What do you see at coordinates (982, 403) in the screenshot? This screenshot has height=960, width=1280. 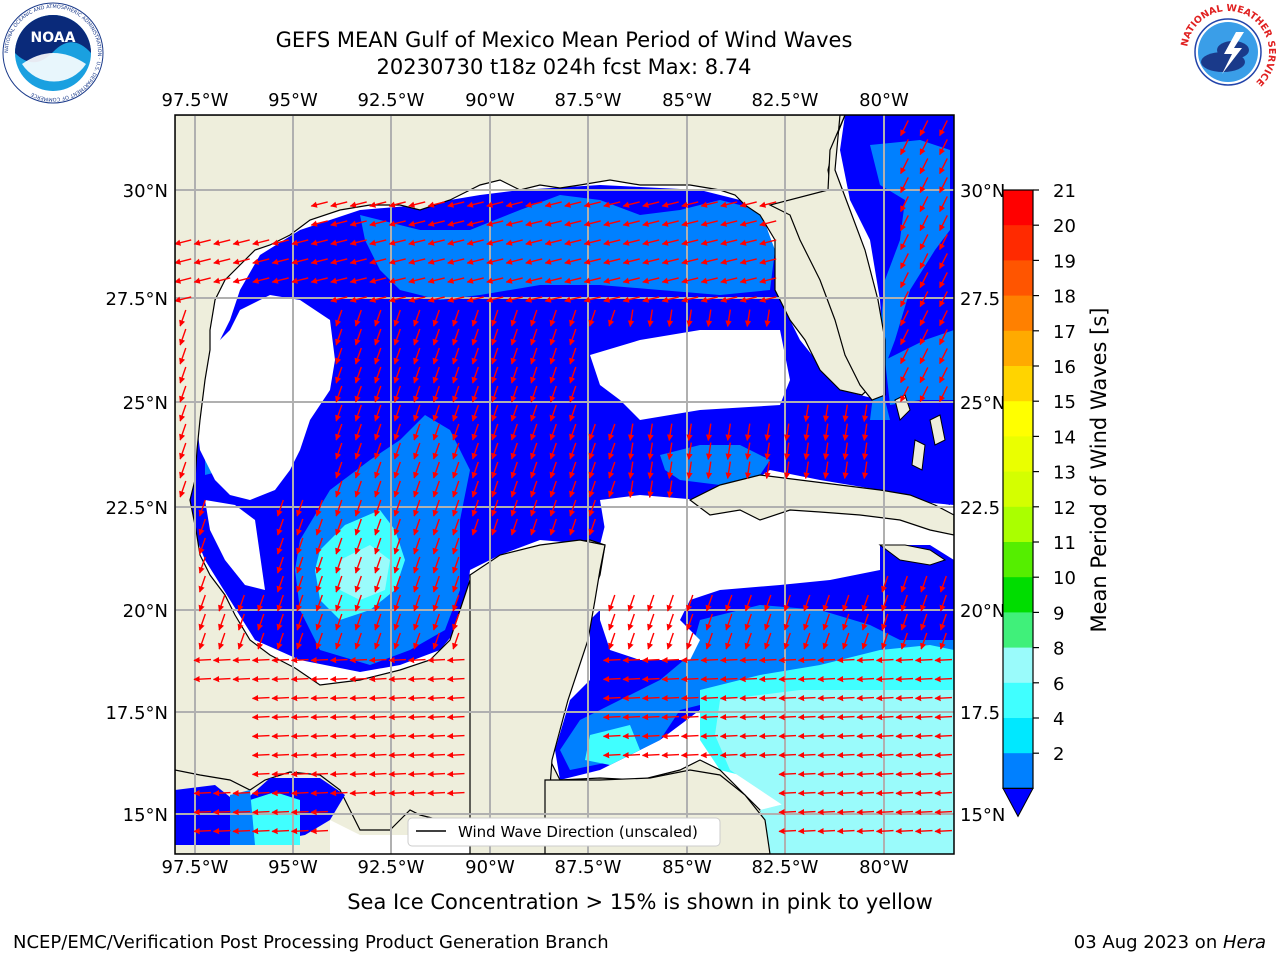 I see `right-lat-label: 25°N` at bounding box center [982, 403].